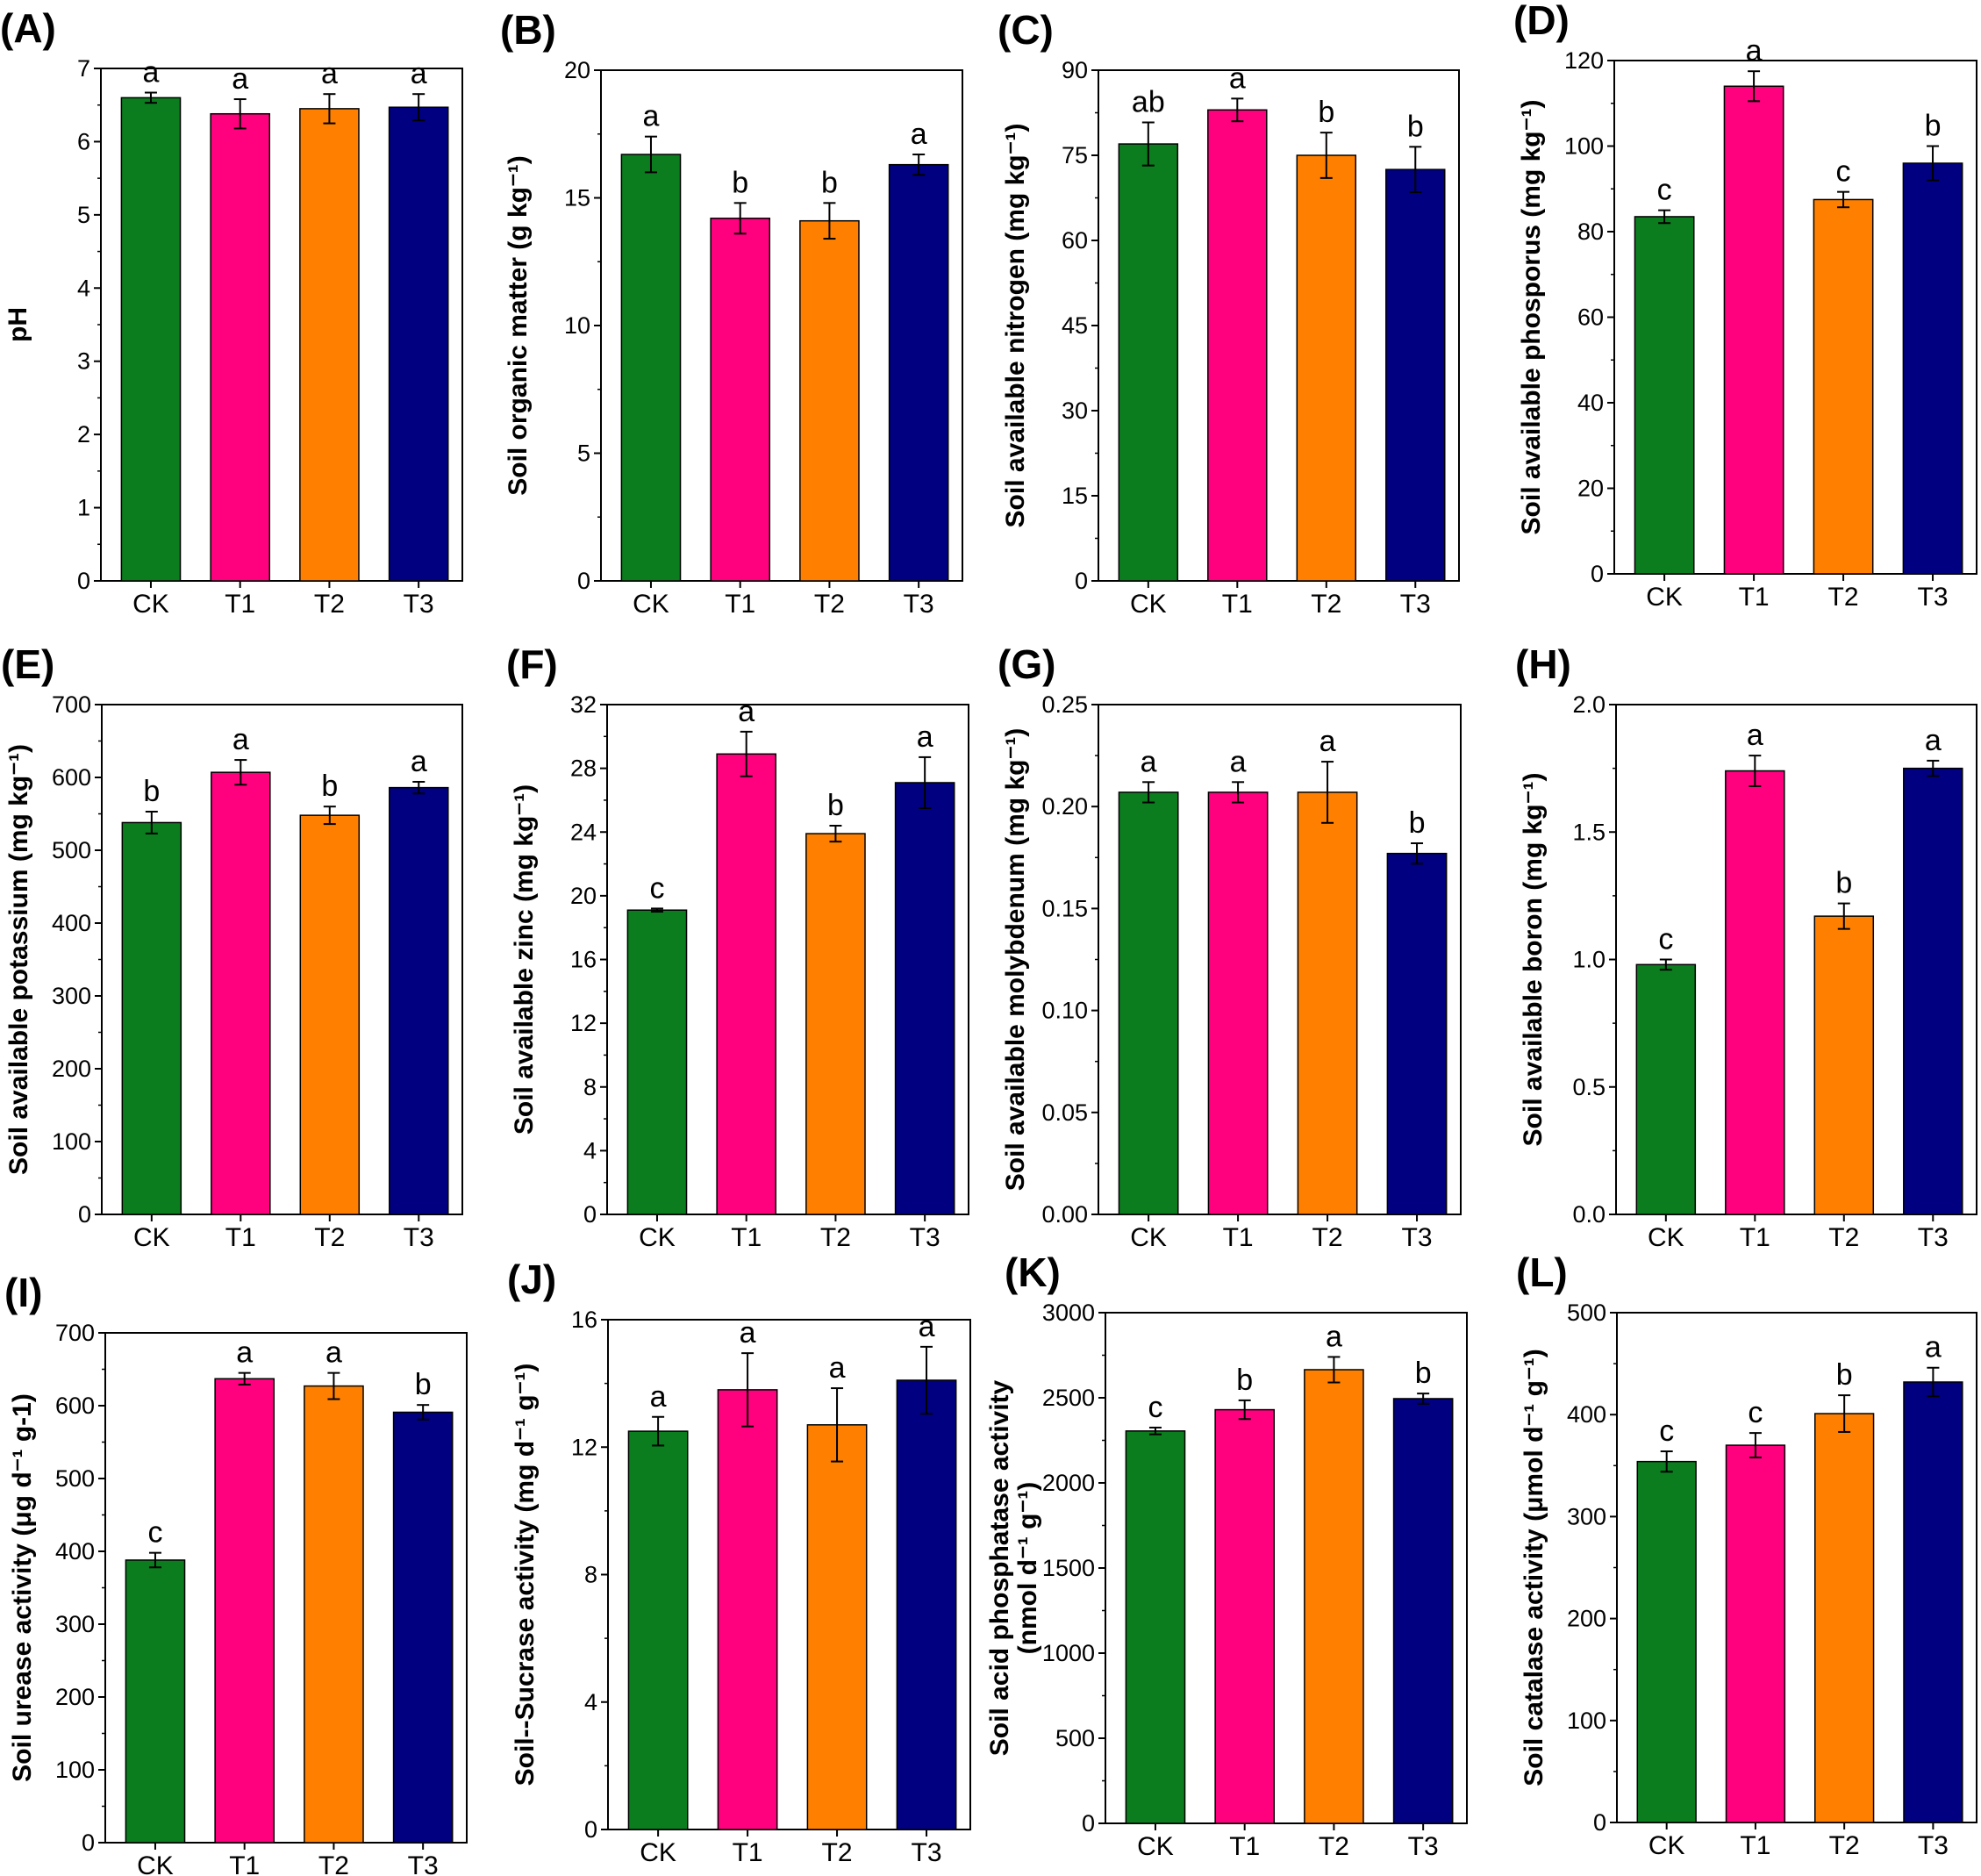 The image size is (1981, 1876). Describe the element at coordinates (19, 959) in the screenshot. I see `y-axis-label: Soil available potassium (mg kg⁻¹)` at that location.